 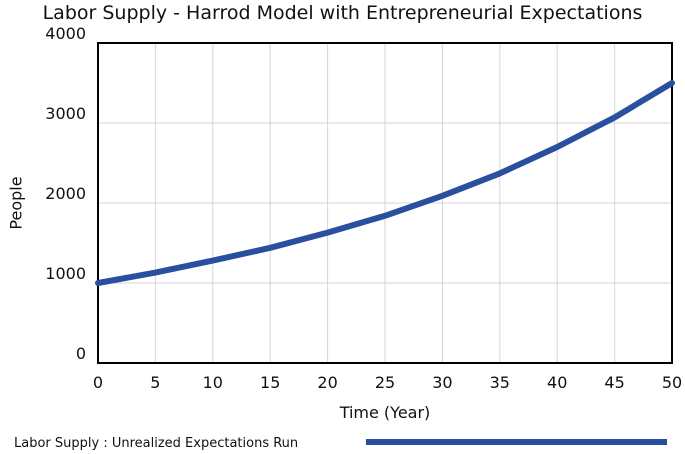 What do you see at coordinates (500, 382) in the screenshot?
I see `x-tick-label: 35` at bounding box center [500, 382].